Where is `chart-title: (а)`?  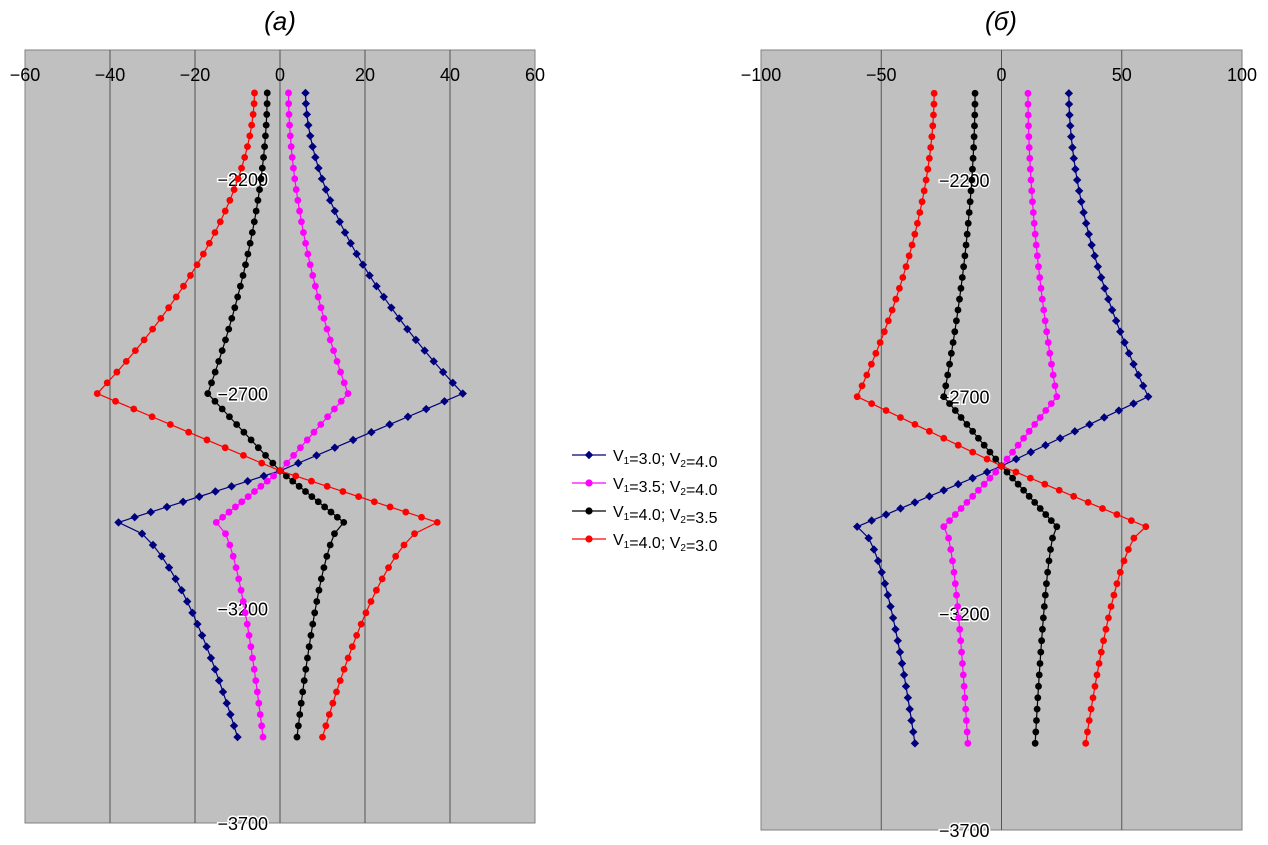 chart-title: (а) is located at coordinates (280, 21).